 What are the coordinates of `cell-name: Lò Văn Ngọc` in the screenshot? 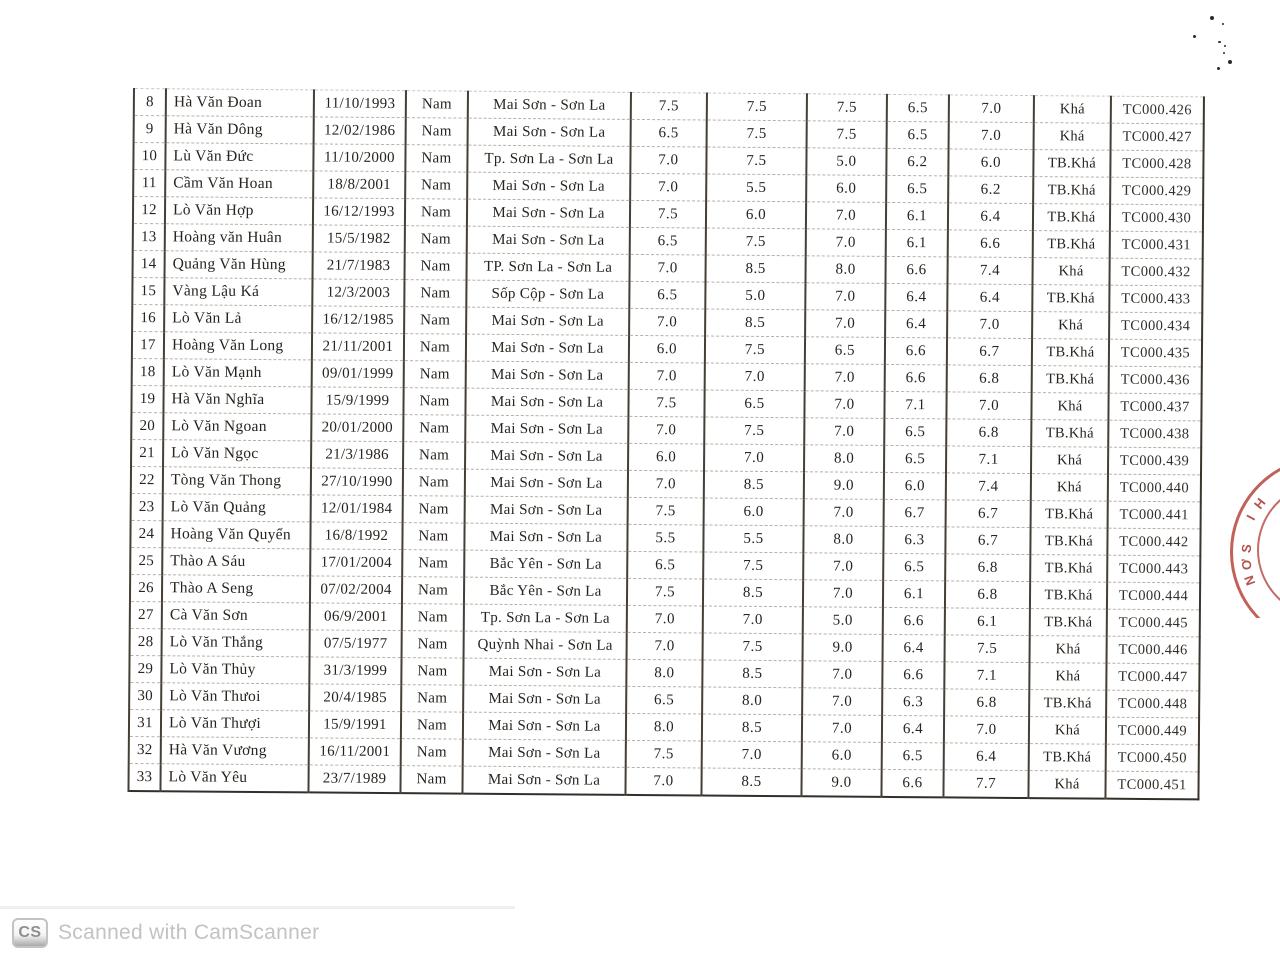 It's located at (237, 453).